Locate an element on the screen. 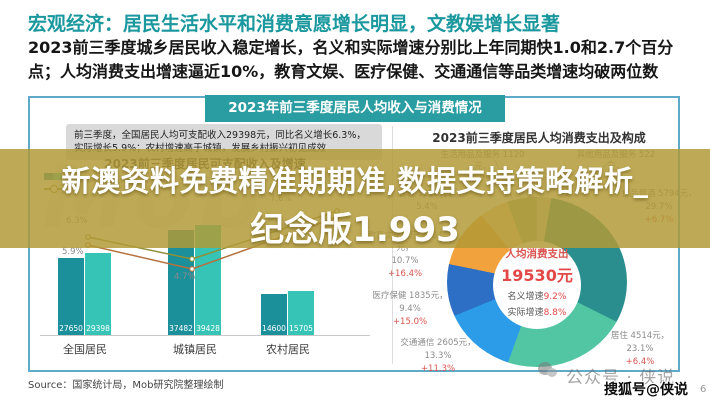 The image size is (710, 400). donut-hole is located at coordinates (537, 285).